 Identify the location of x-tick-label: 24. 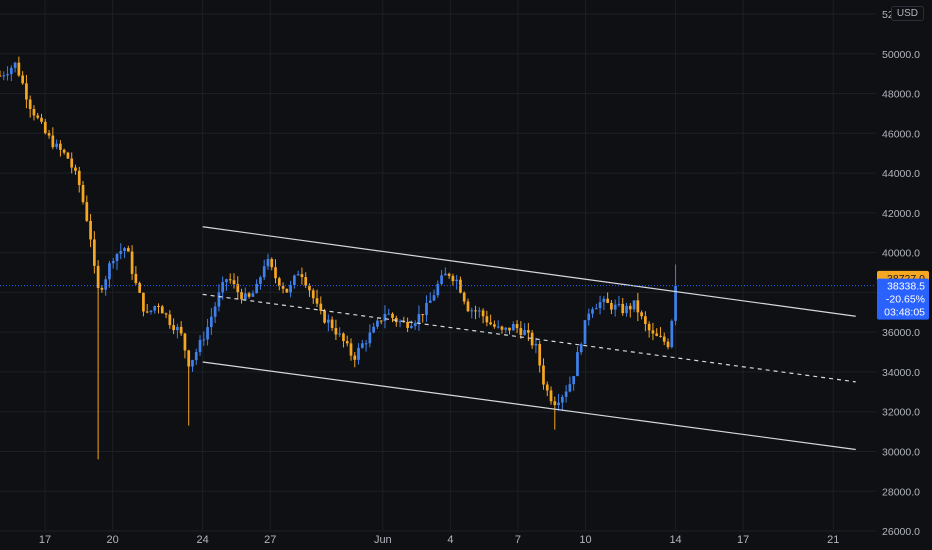
(203, 540).